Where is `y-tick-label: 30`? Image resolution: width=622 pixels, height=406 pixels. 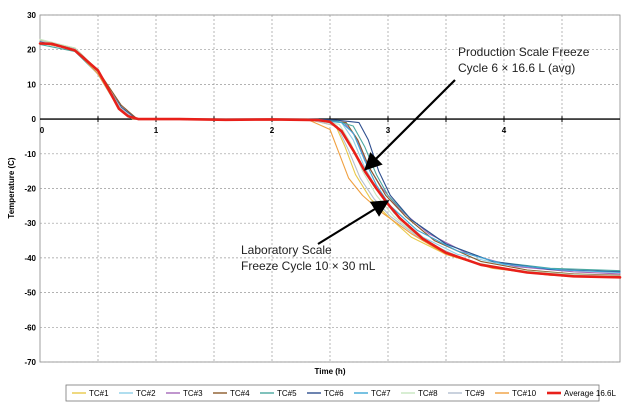 y-tick-label: 30 is located at coordinates (31, 15).